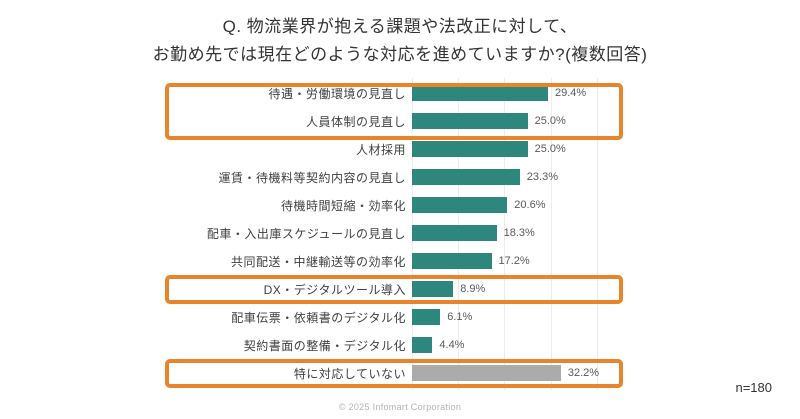  Describe the element at coordinates (460, 317) in the screenshot. I see `value-label: 6.1%` at that location.